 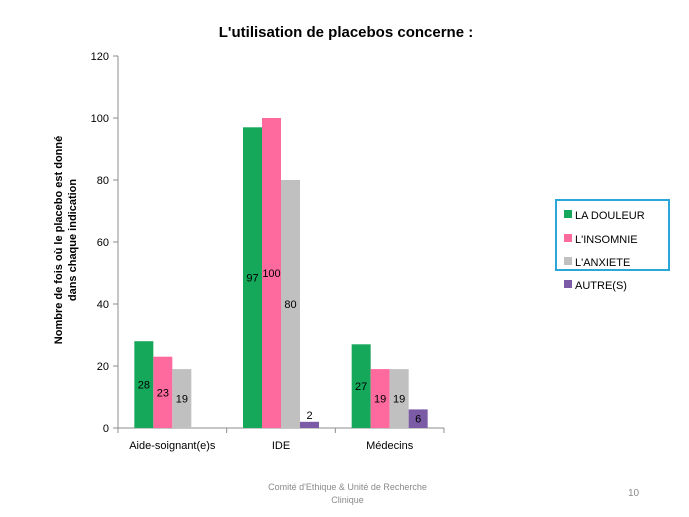 I want to click on data-label: 27, so click(x=361, y=387).